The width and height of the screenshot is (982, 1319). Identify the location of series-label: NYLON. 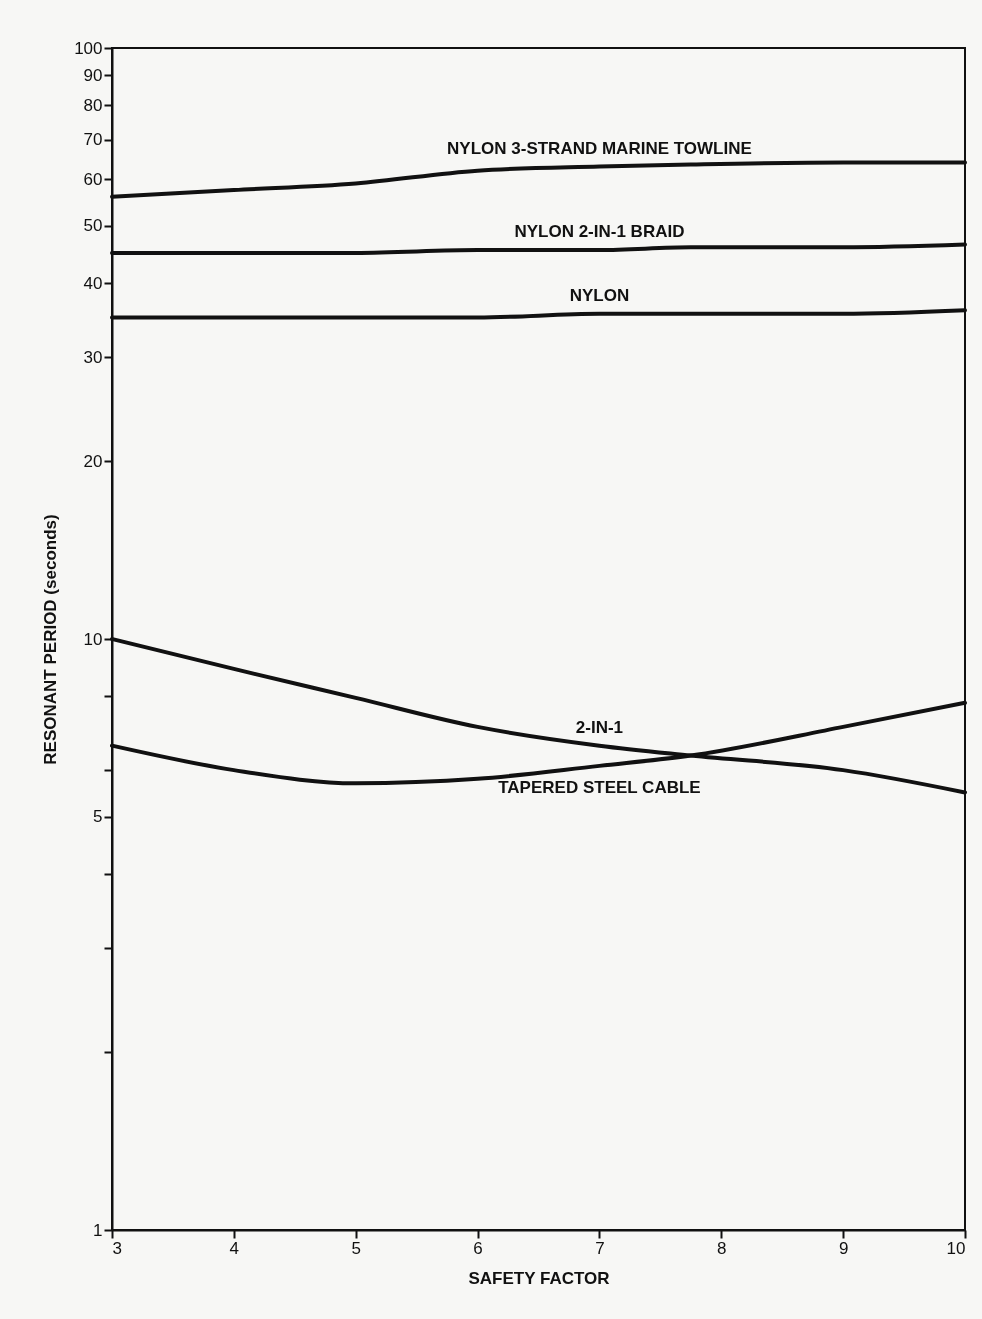
(599, 295).